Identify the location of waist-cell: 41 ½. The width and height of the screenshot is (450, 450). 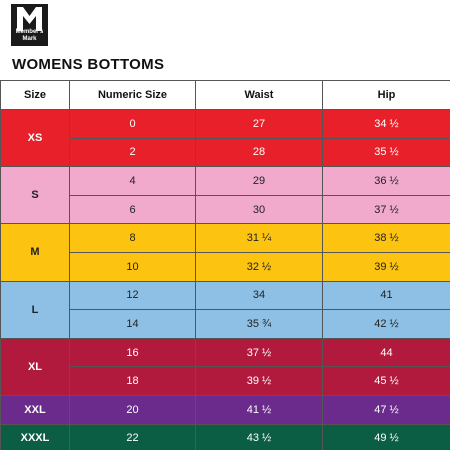
(259, 409).